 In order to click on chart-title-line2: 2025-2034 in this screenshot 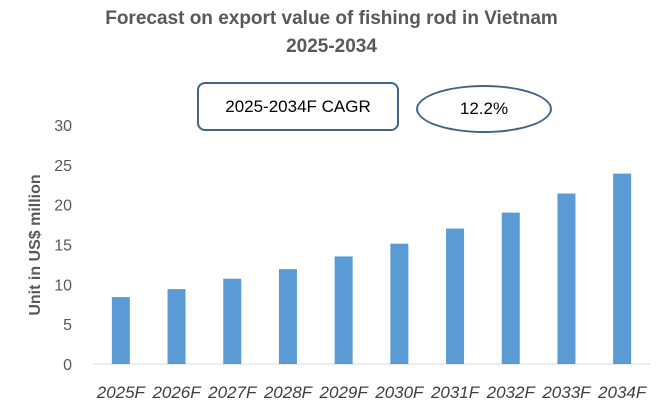, I will do `click(331, 46)`.